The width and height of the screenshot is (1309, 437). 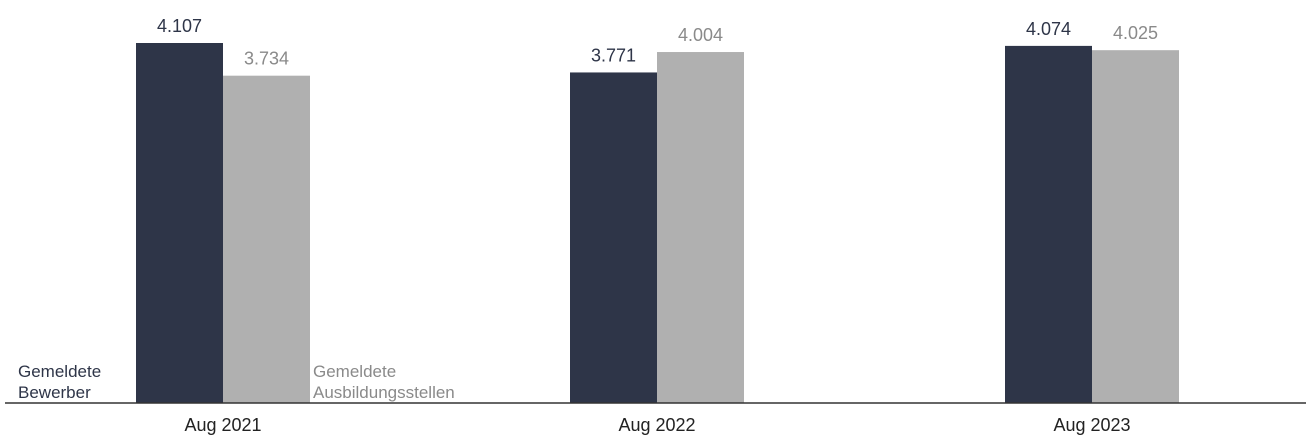 What do you see at coordinates (59, 371) in the screenshot?
I see `legend-label-bewerber-line1: Gemeldete` at bounding box center [59, 371].